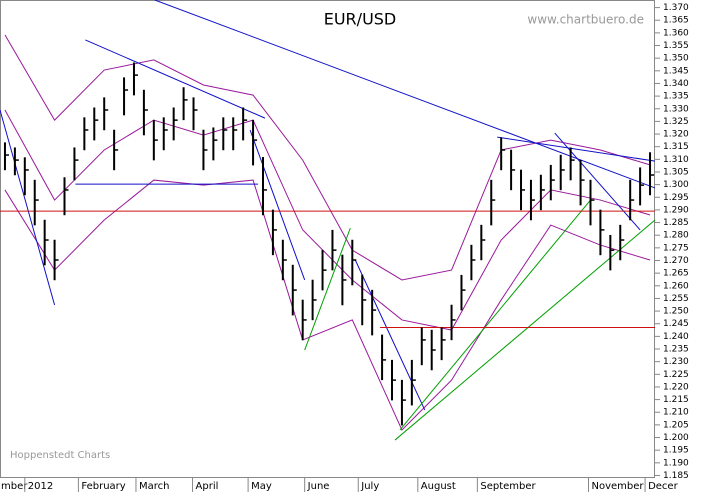 This screenshot has height=492, width=720. Describe the element at coordinates (676, 46) in the screenshot. I see `y-tick-label: 1.355` at that location.